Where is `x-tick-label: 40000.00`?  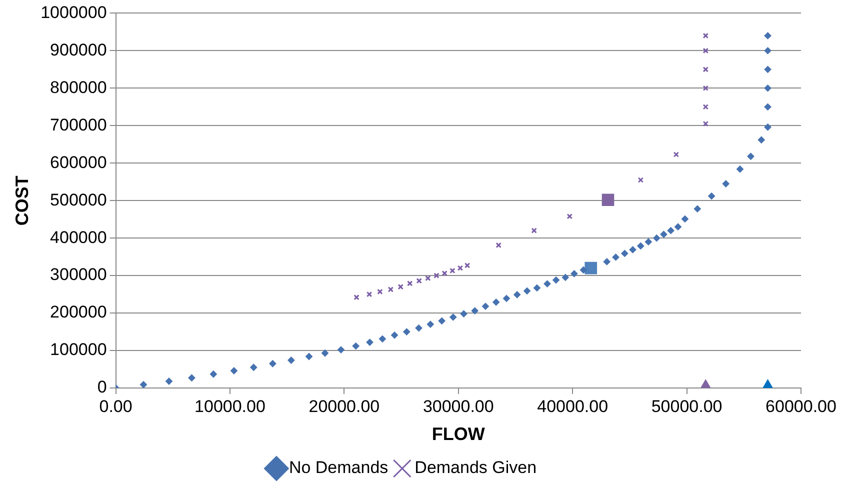
x-tick-label: 40000.00 is located at coordinates (572, 406).